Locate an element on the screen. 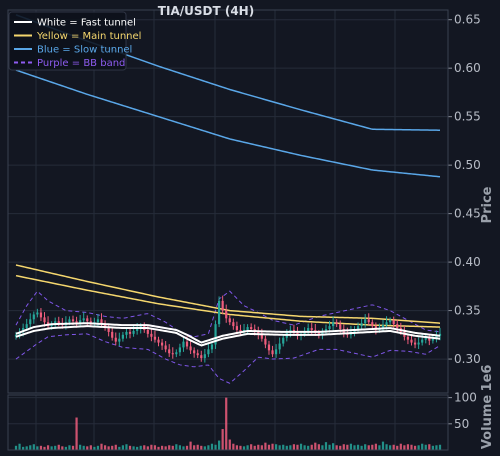 This screenshot has width=500, height=456. fast-tunnel-lower-line is located at coordinates (228, 336).